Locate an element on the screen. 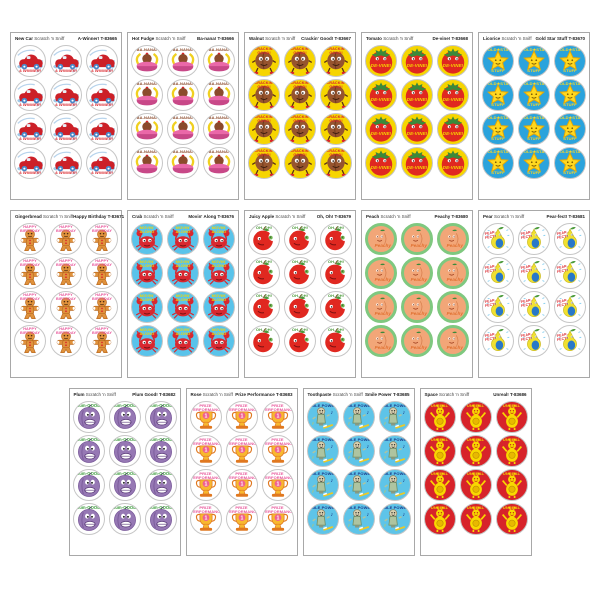  sheet-scent-label: Space is located at coordinates (431, 394).